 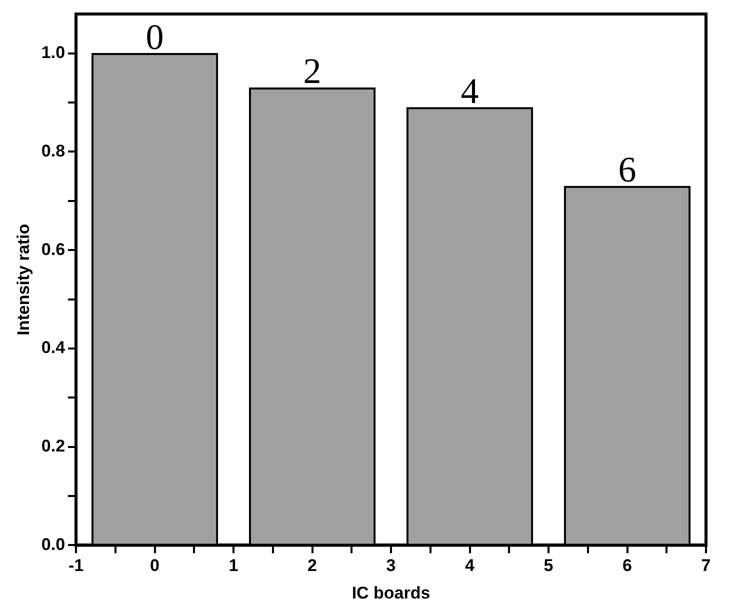 What do you see at coordinates (233, 566) in the screenshot?
I see `x-tick-label: 1` at bounding box center [233, 566].